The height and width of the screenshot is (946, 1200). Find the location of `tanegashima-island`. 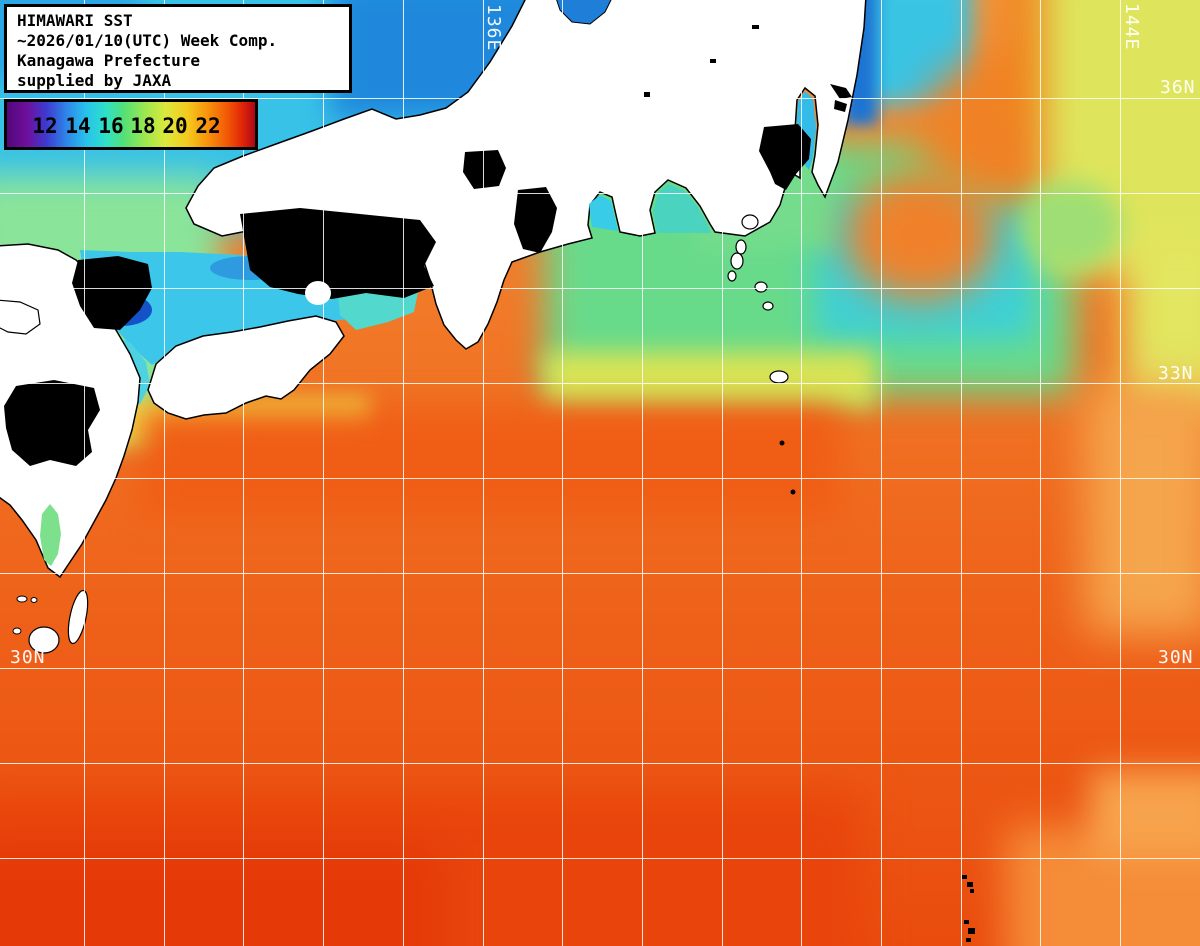

tanegashima-island is located at coordinates (78, 617).